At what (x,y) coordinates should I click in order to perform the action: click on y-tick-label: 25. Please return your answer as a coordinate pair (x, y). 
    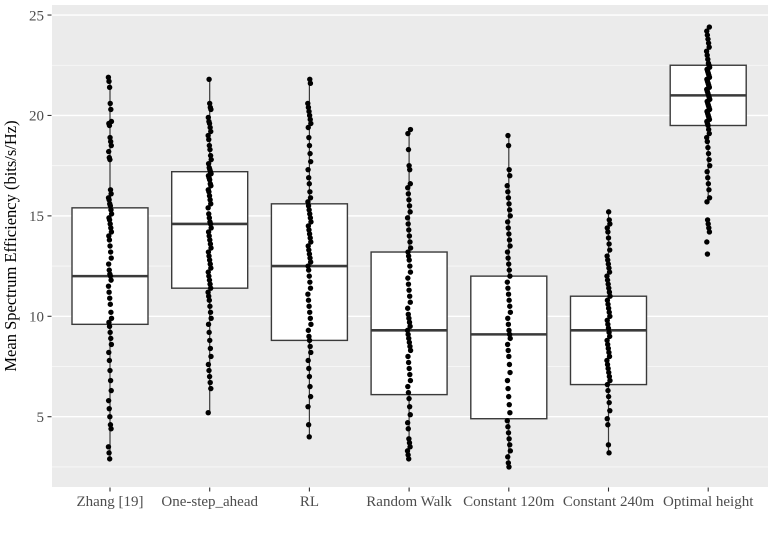
    Looking at the image, I should click on (36, 16).